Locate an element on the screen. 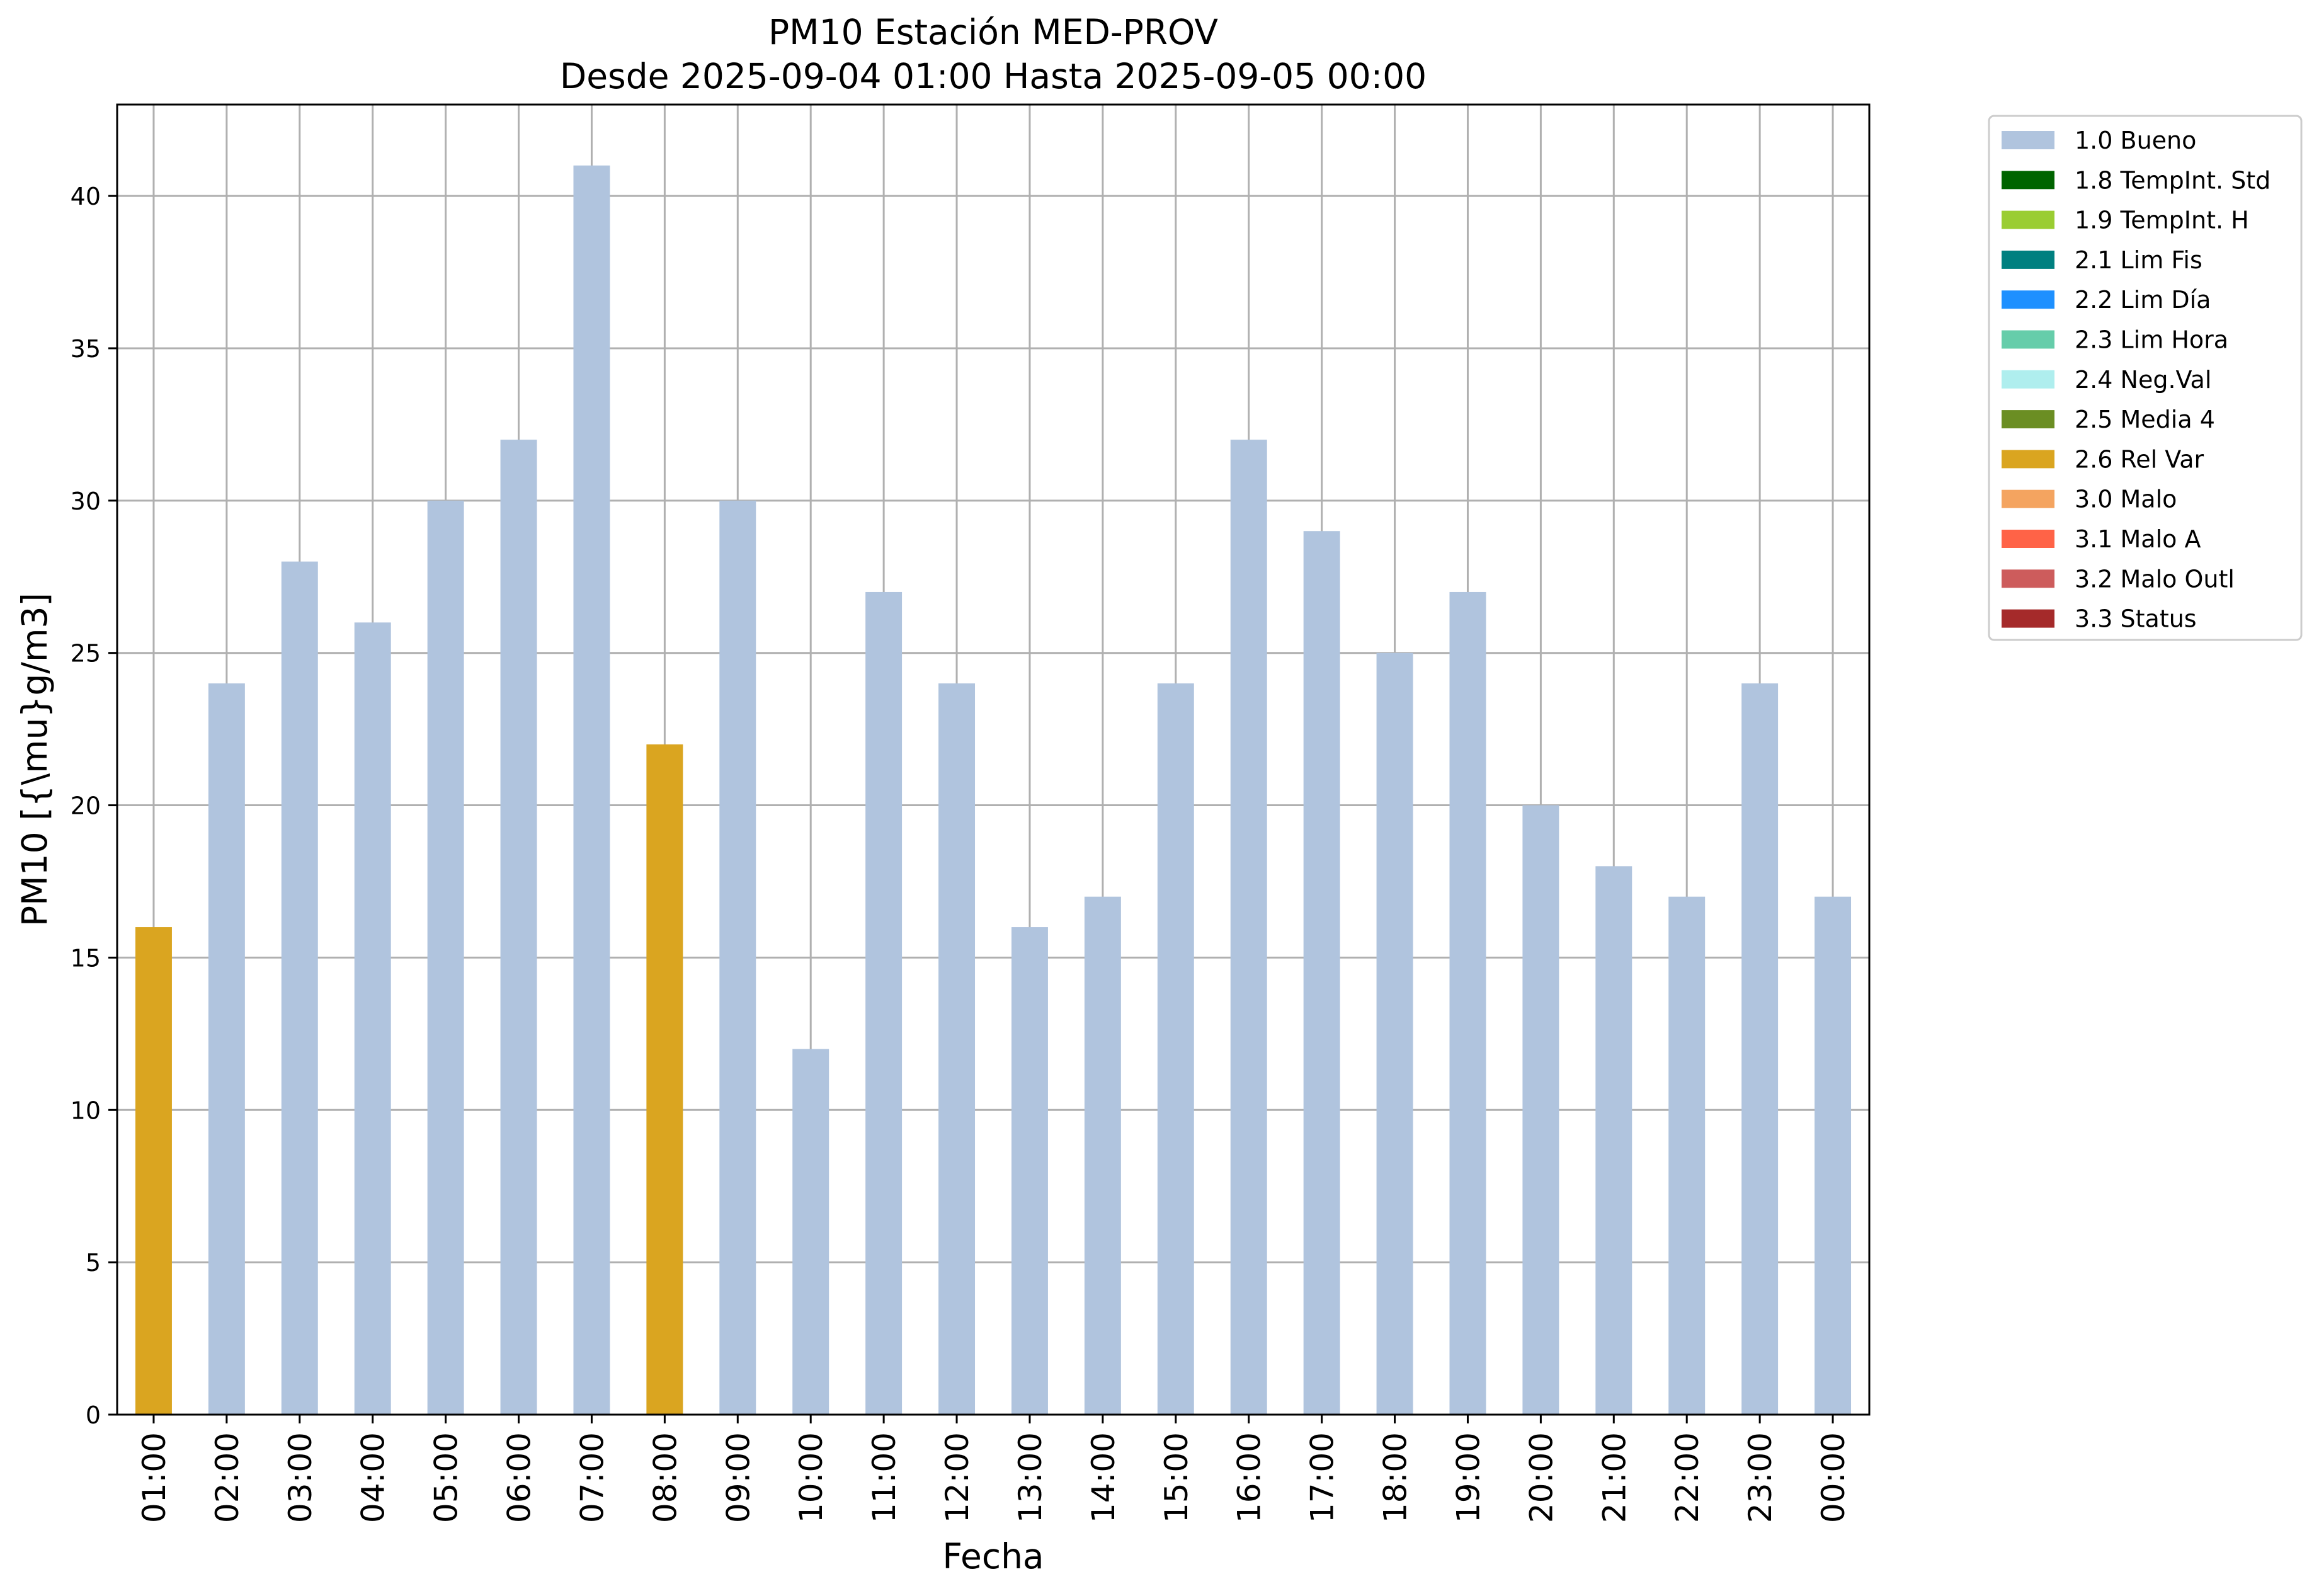 The image size is (2319, 1596). x-tick-label: 02:00 is located at coordinates (227, 1477).